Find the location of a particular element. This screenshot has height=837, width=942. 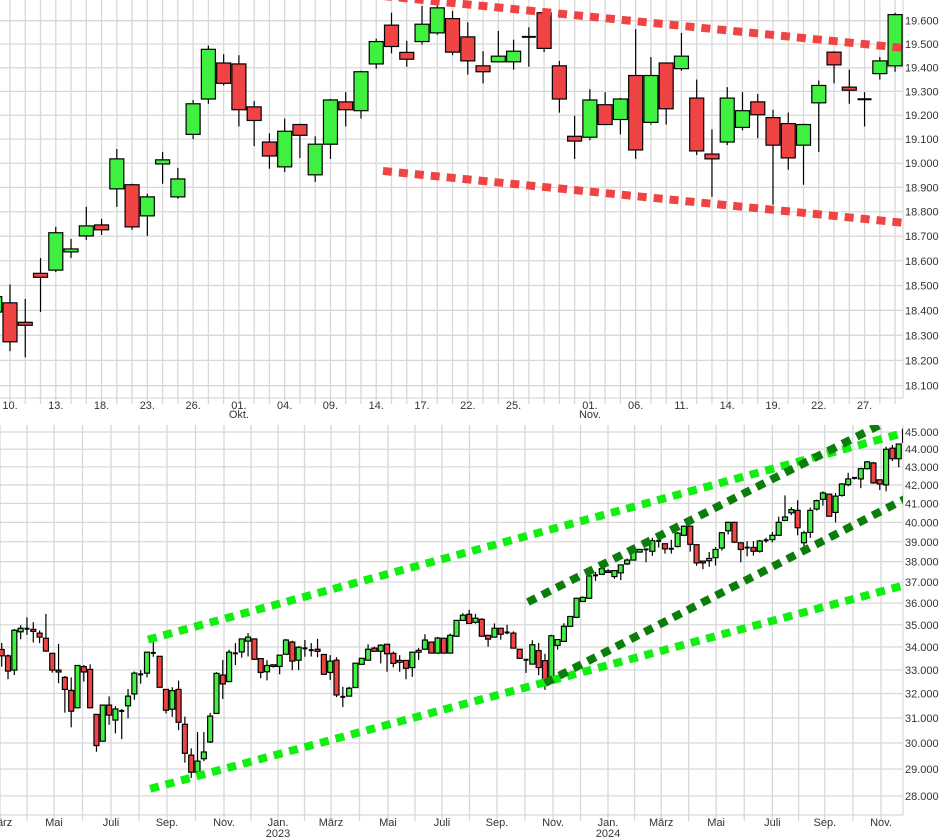

y-tick-label: 40.000 is located at coordinates (922, 523).